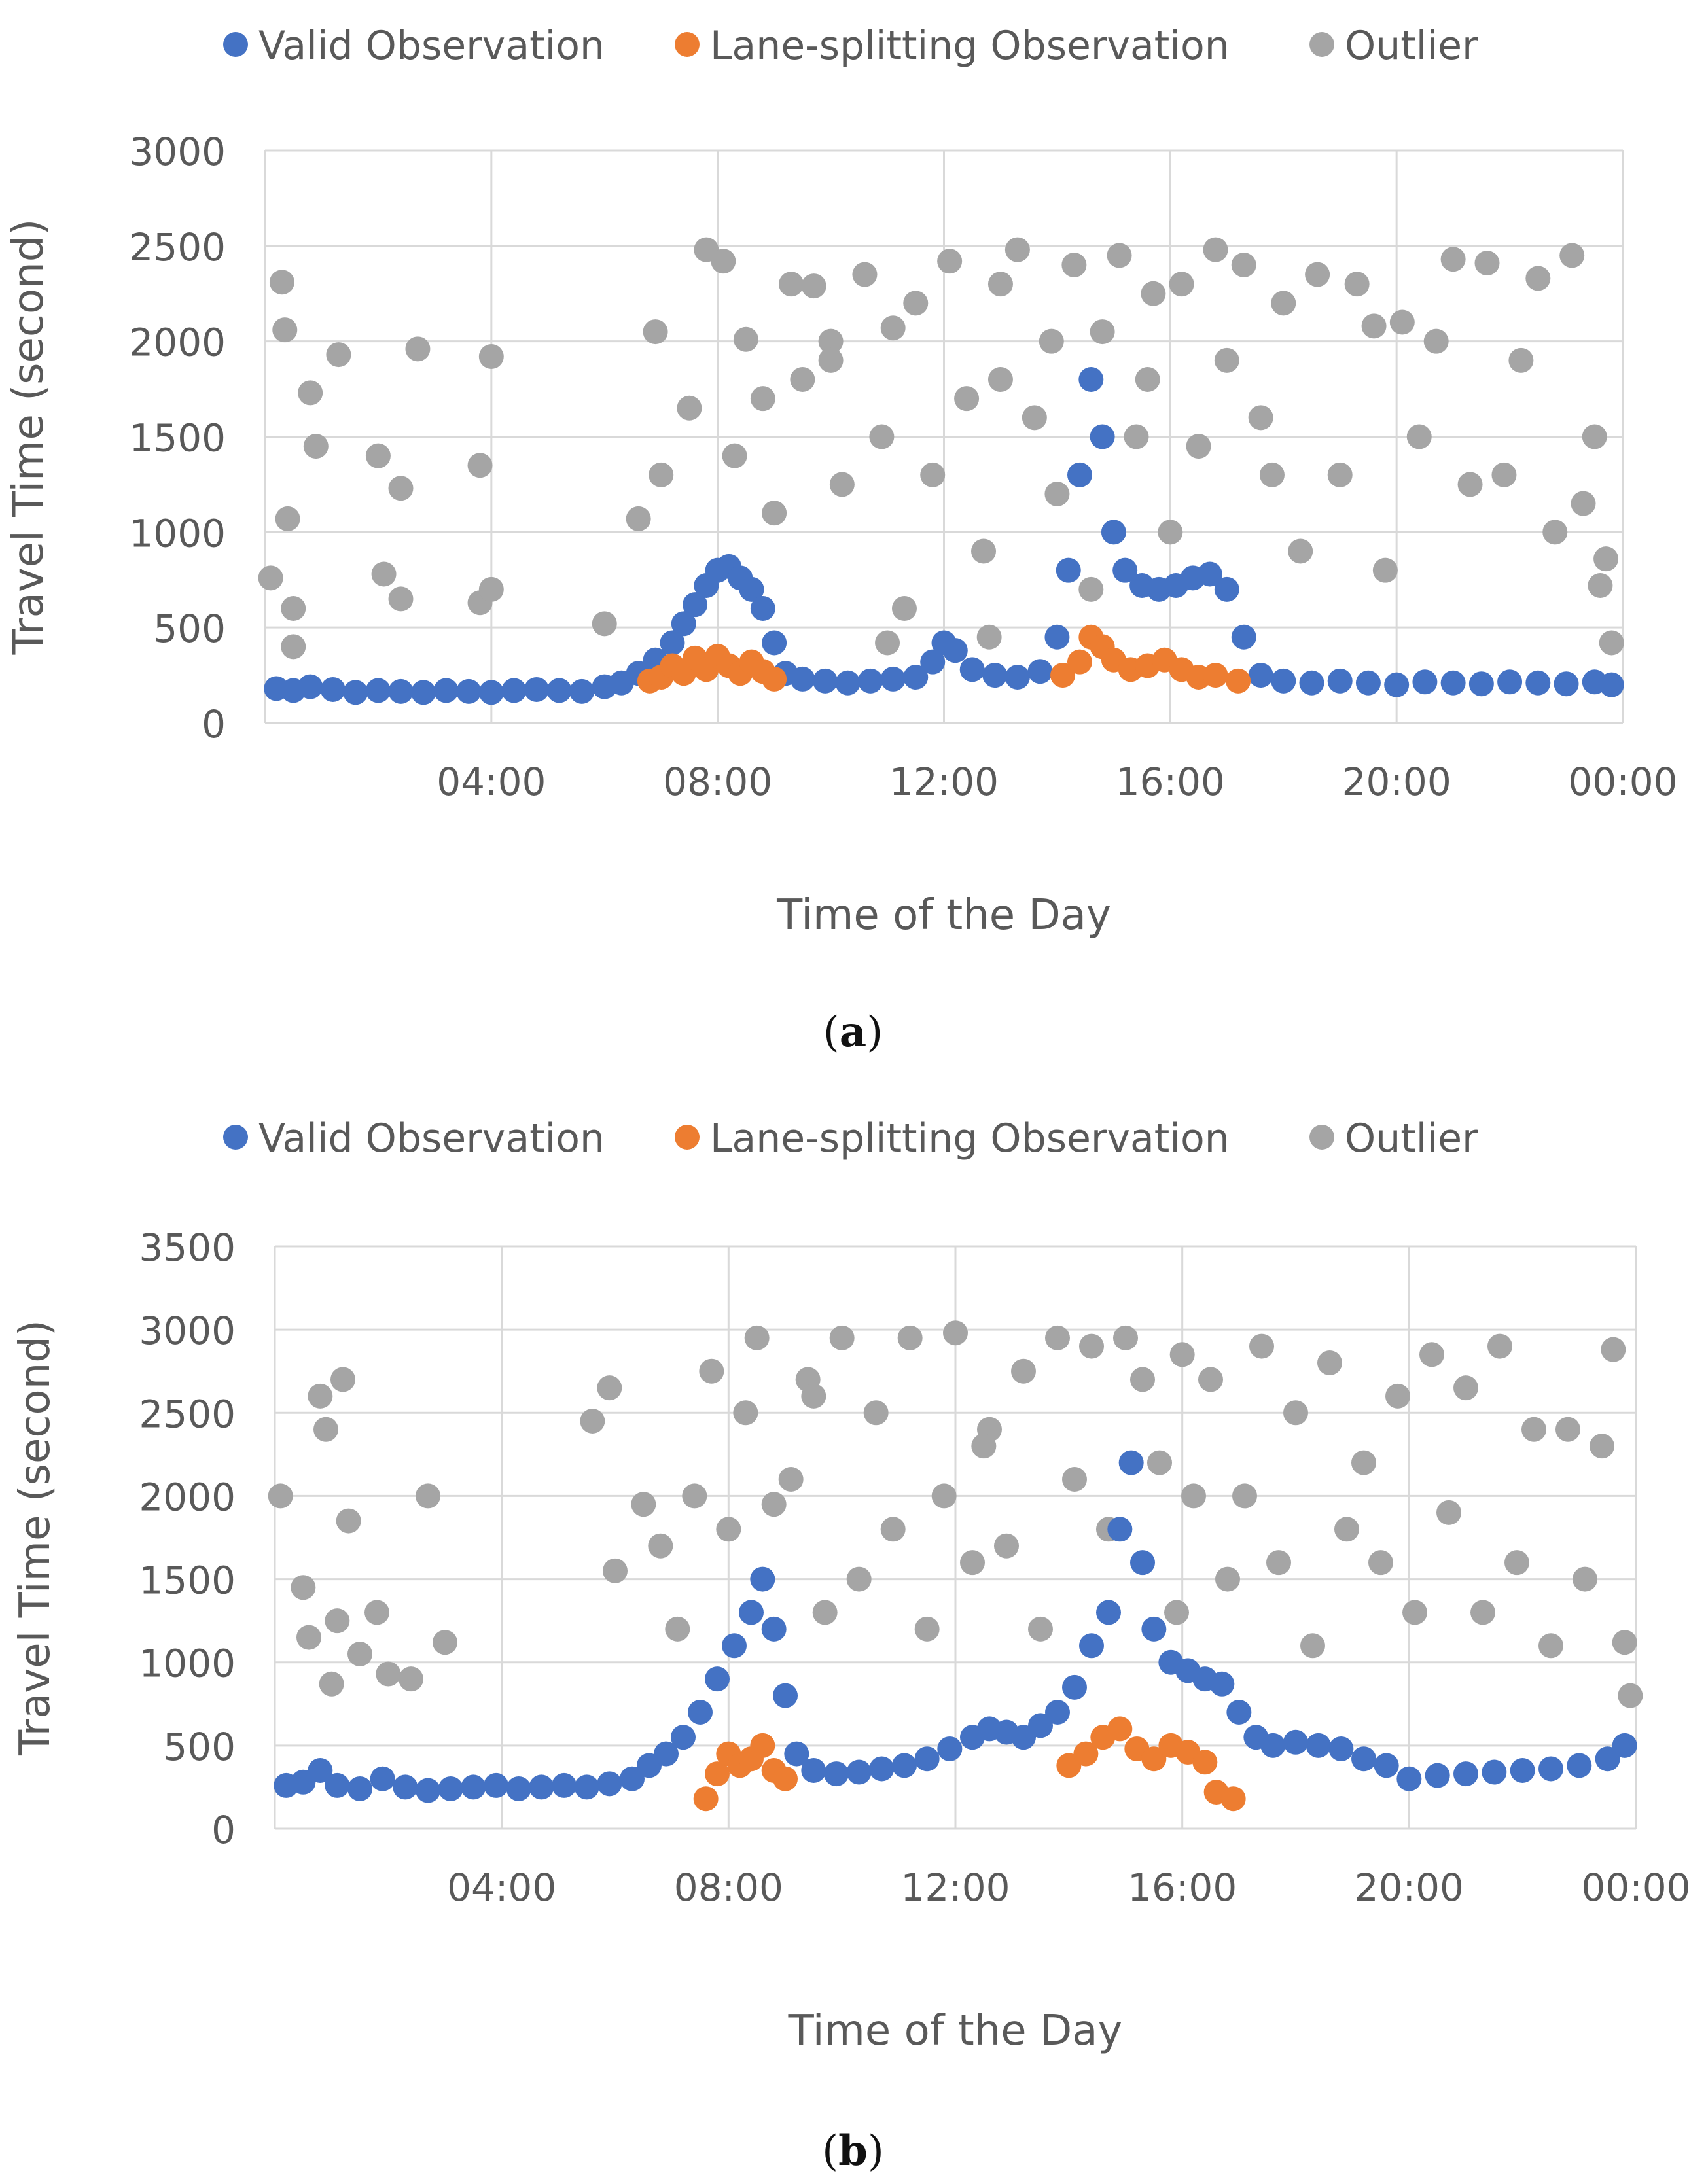 The height and width of the screenshot is (2184, 1706). What do you see at coordinates (717, 782) in the screenshot?
I see `x-tick-label: 08:00` at bounding box center [717, 782].